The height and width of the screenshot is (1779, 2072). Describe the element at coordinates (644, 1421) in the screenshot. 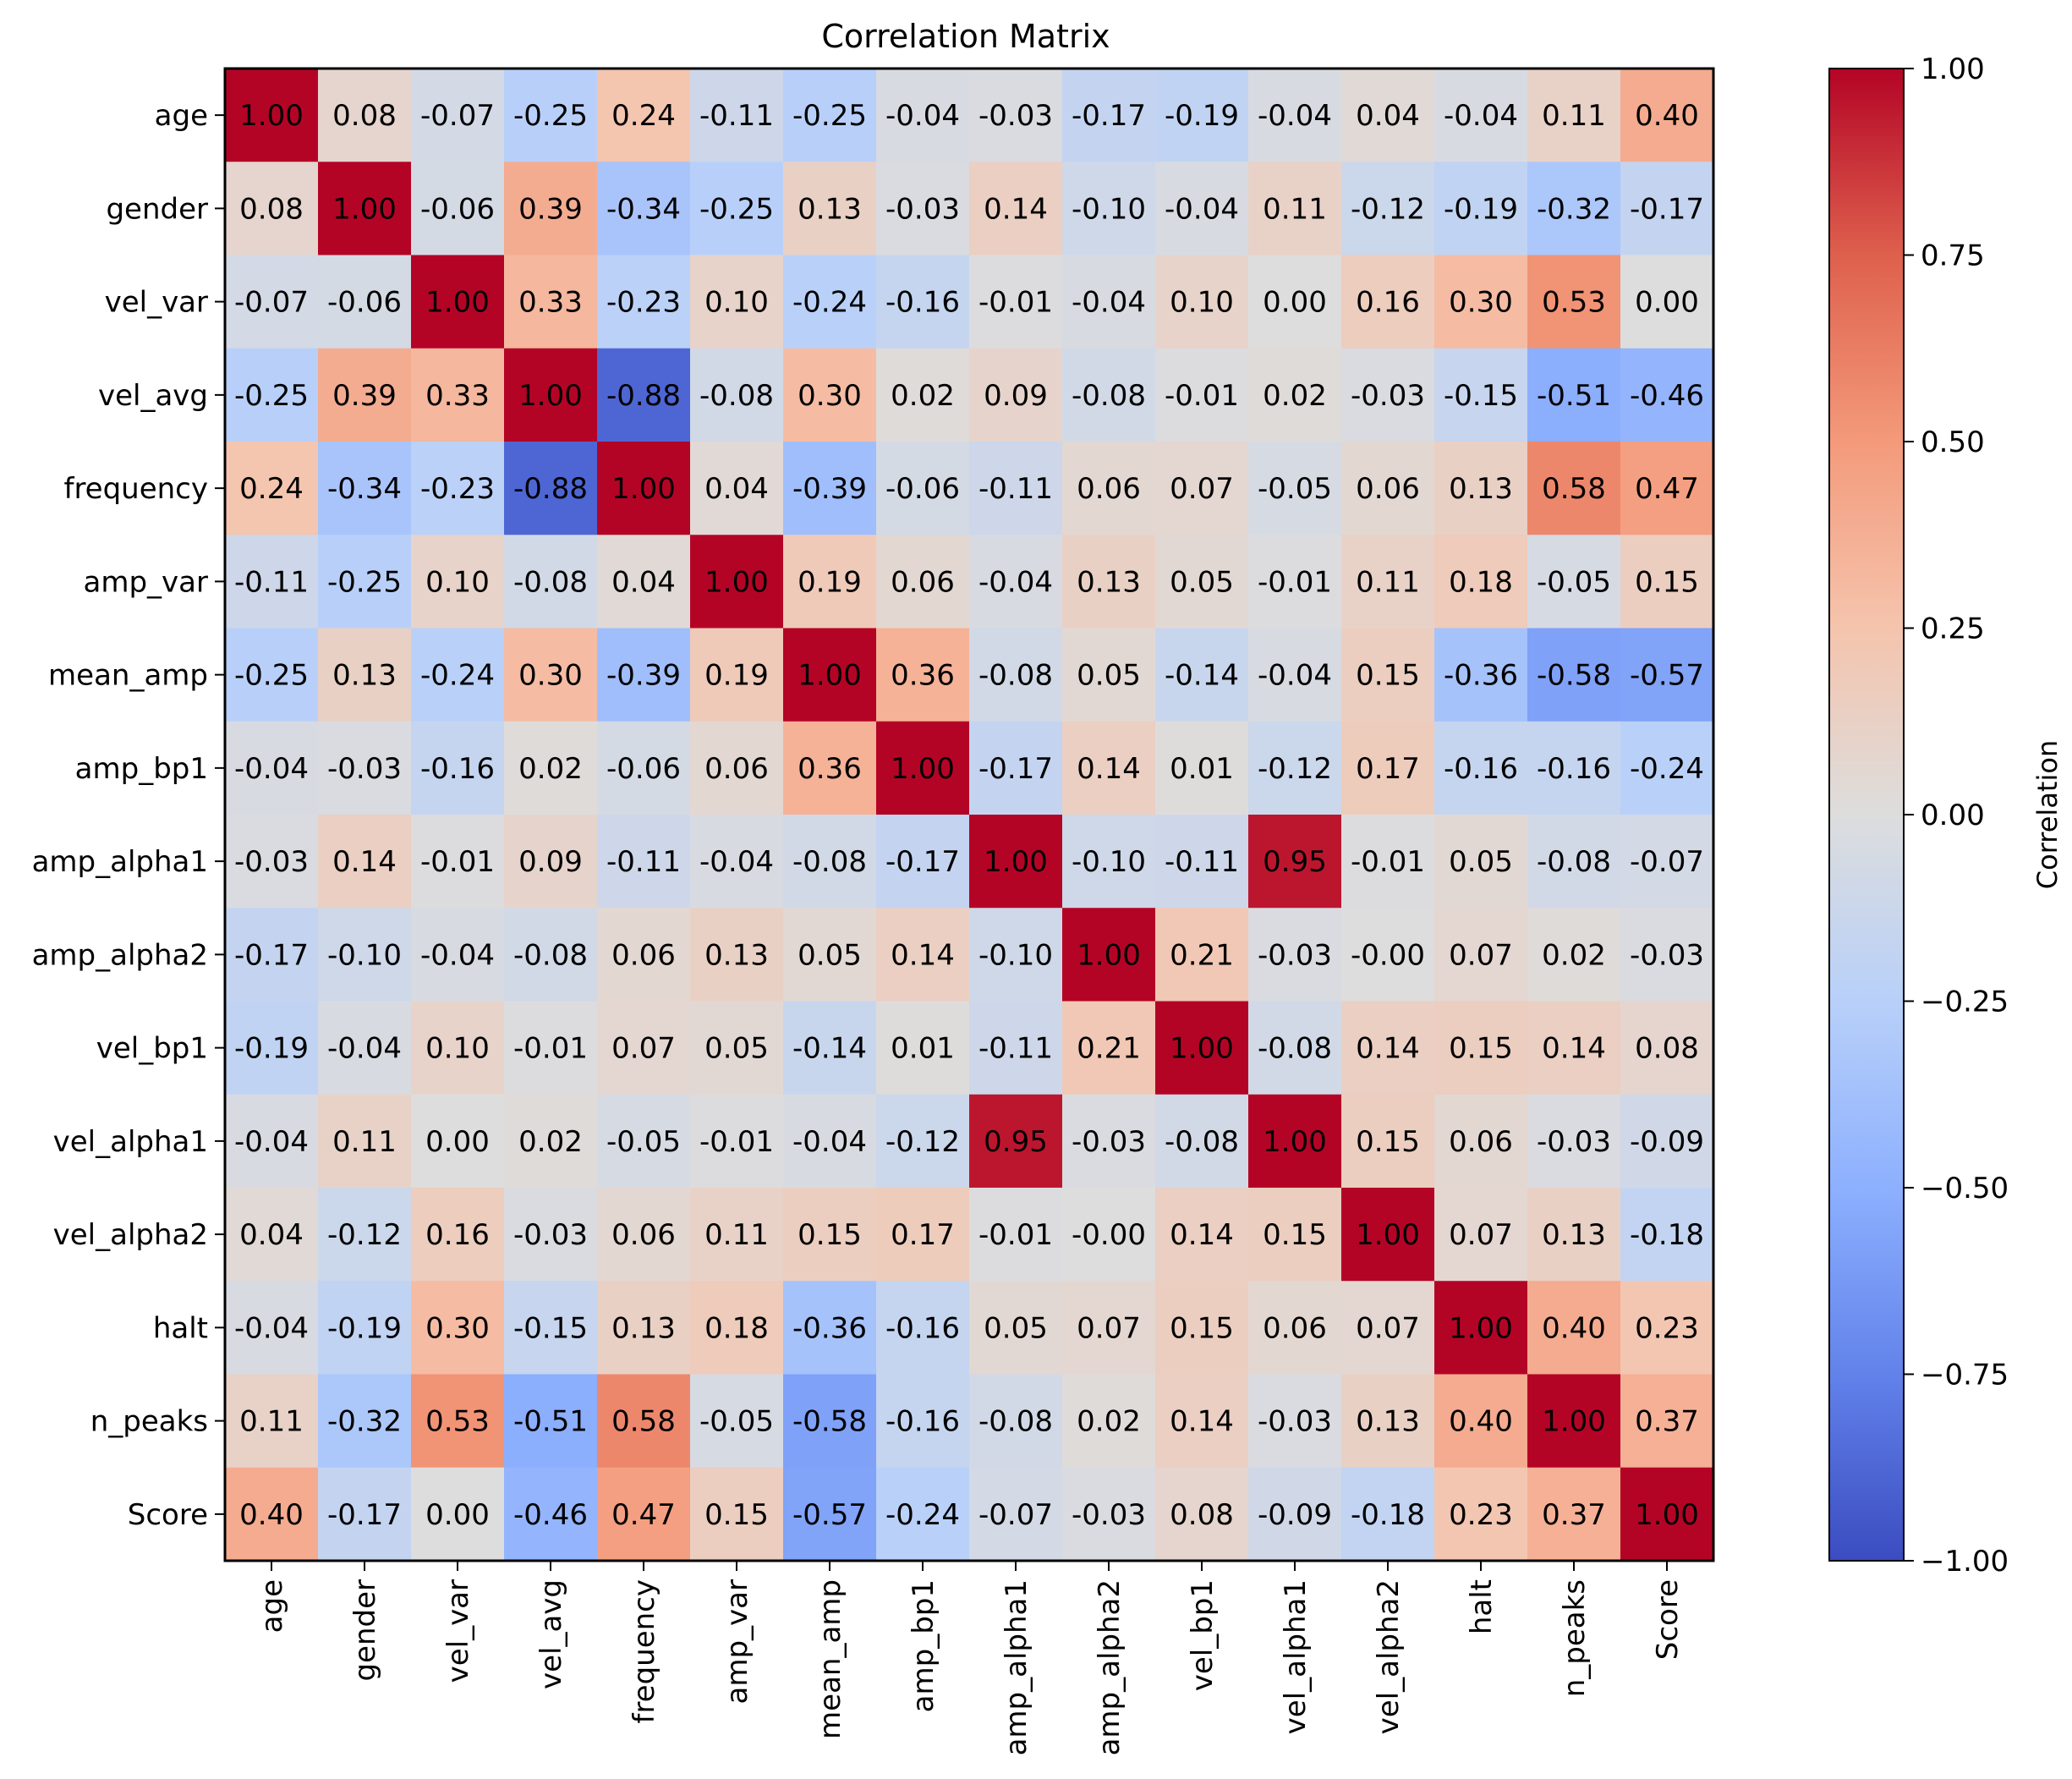

I see `heatmap-cell-n_peaks-frequency` at that location.